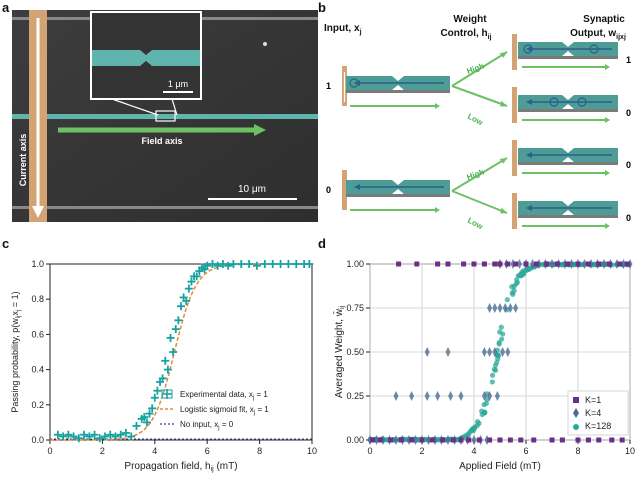 The height and width of the screenshot is (478, 640). Describe the element at coordinates (180, 467) in the screenshot. I see `x-axis-label: Propagation field, hij (mT)` at that location.